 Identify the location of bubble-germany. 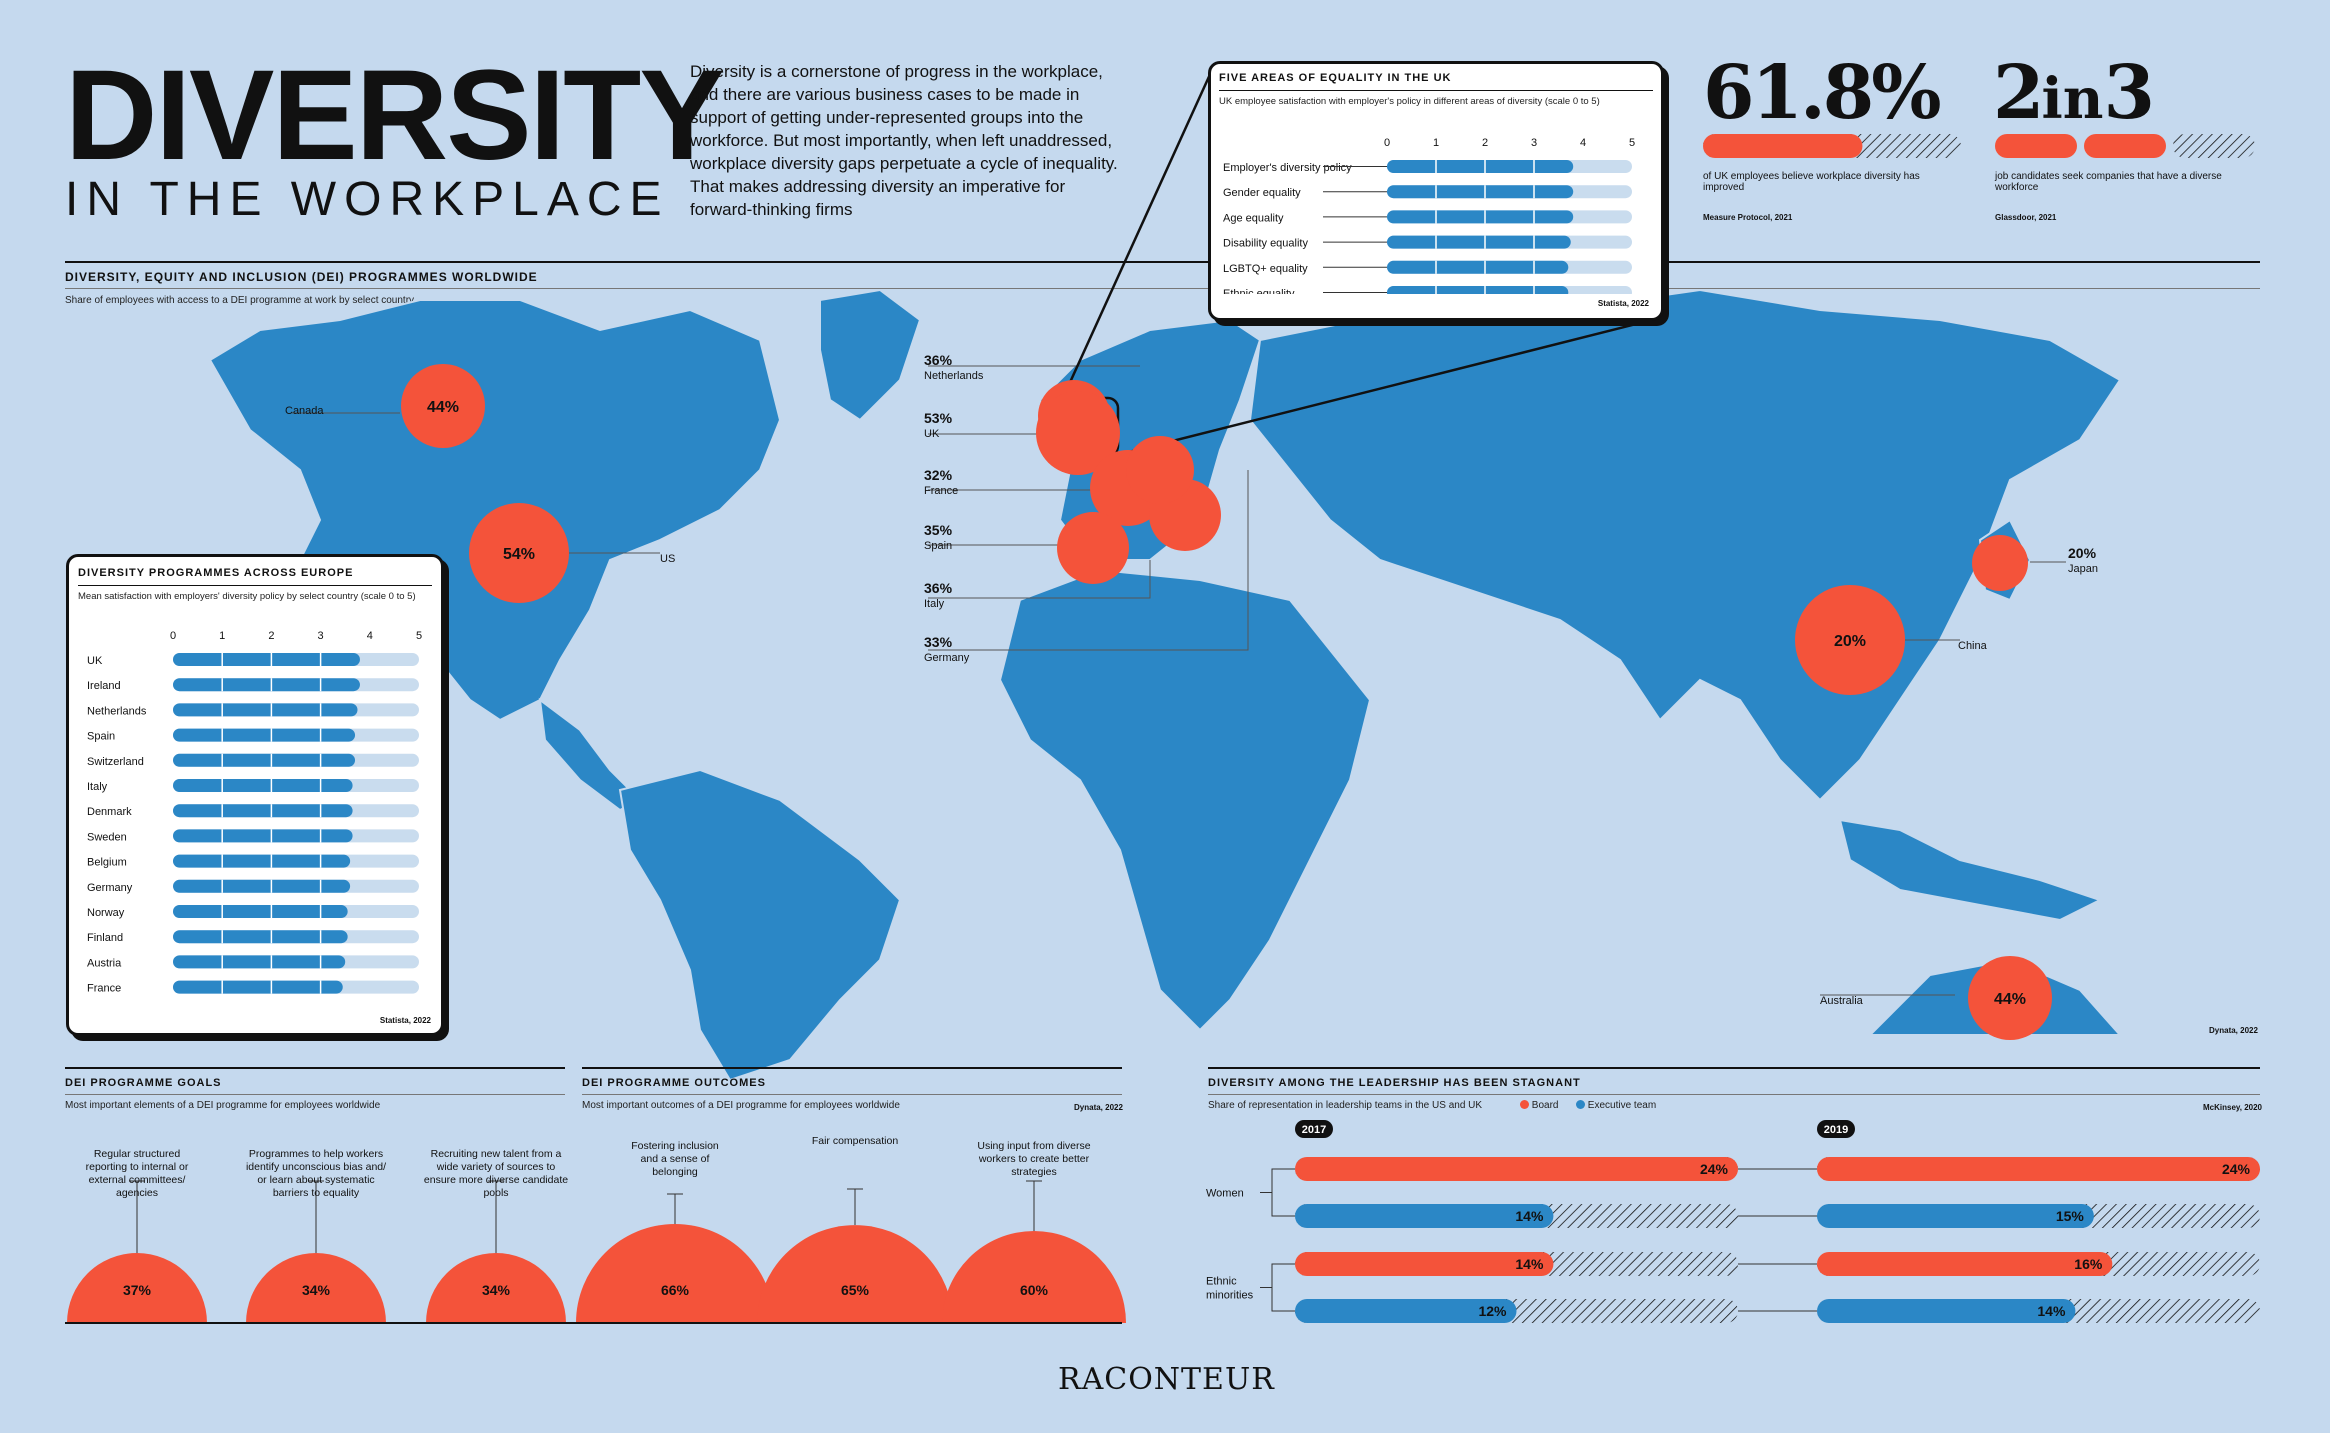
(1160, 470).